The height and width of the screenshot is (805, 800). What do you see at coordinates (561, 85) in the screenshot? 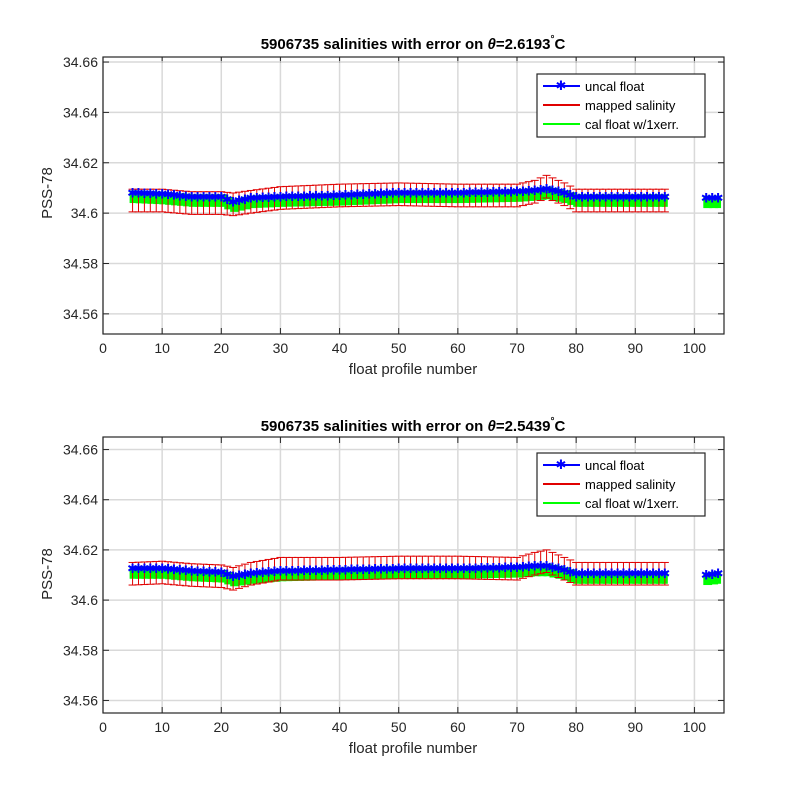
I see `legend-marker-uncal: ✱` at bounding box center [561, 85].